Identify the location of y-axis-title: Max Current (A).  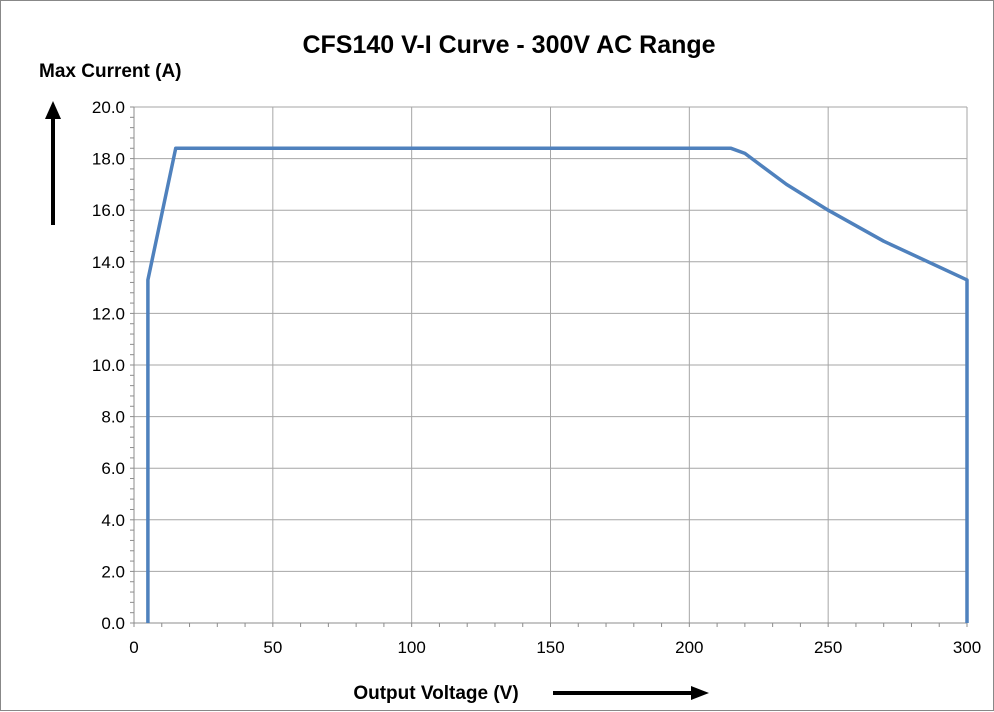
(110, 71).